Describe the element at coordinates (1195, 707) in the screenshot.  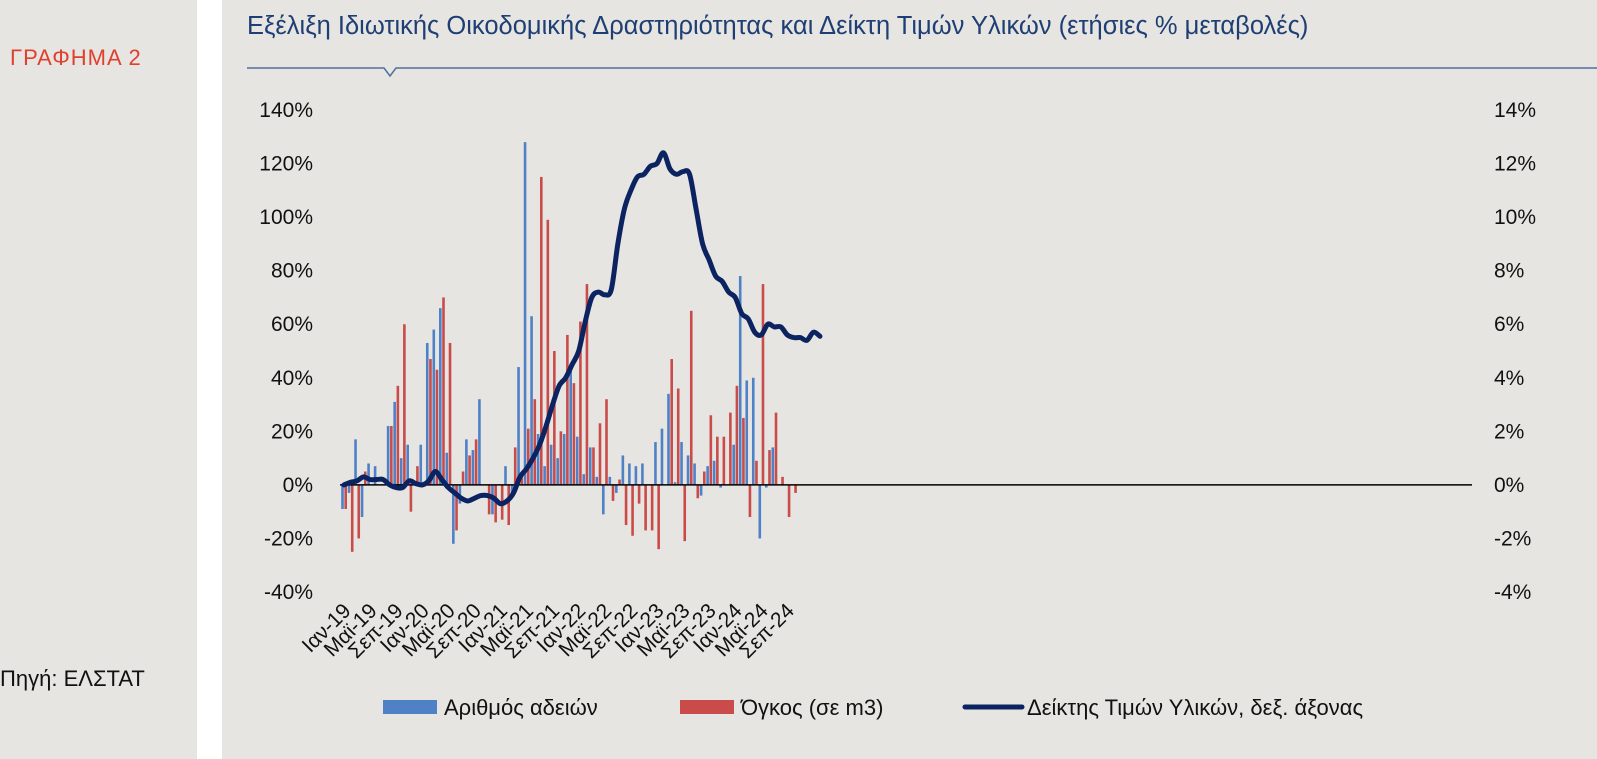
I see `legend-label-index: Δείκτης Τιμών Υλικών, δεξ. άξονας` at that location.